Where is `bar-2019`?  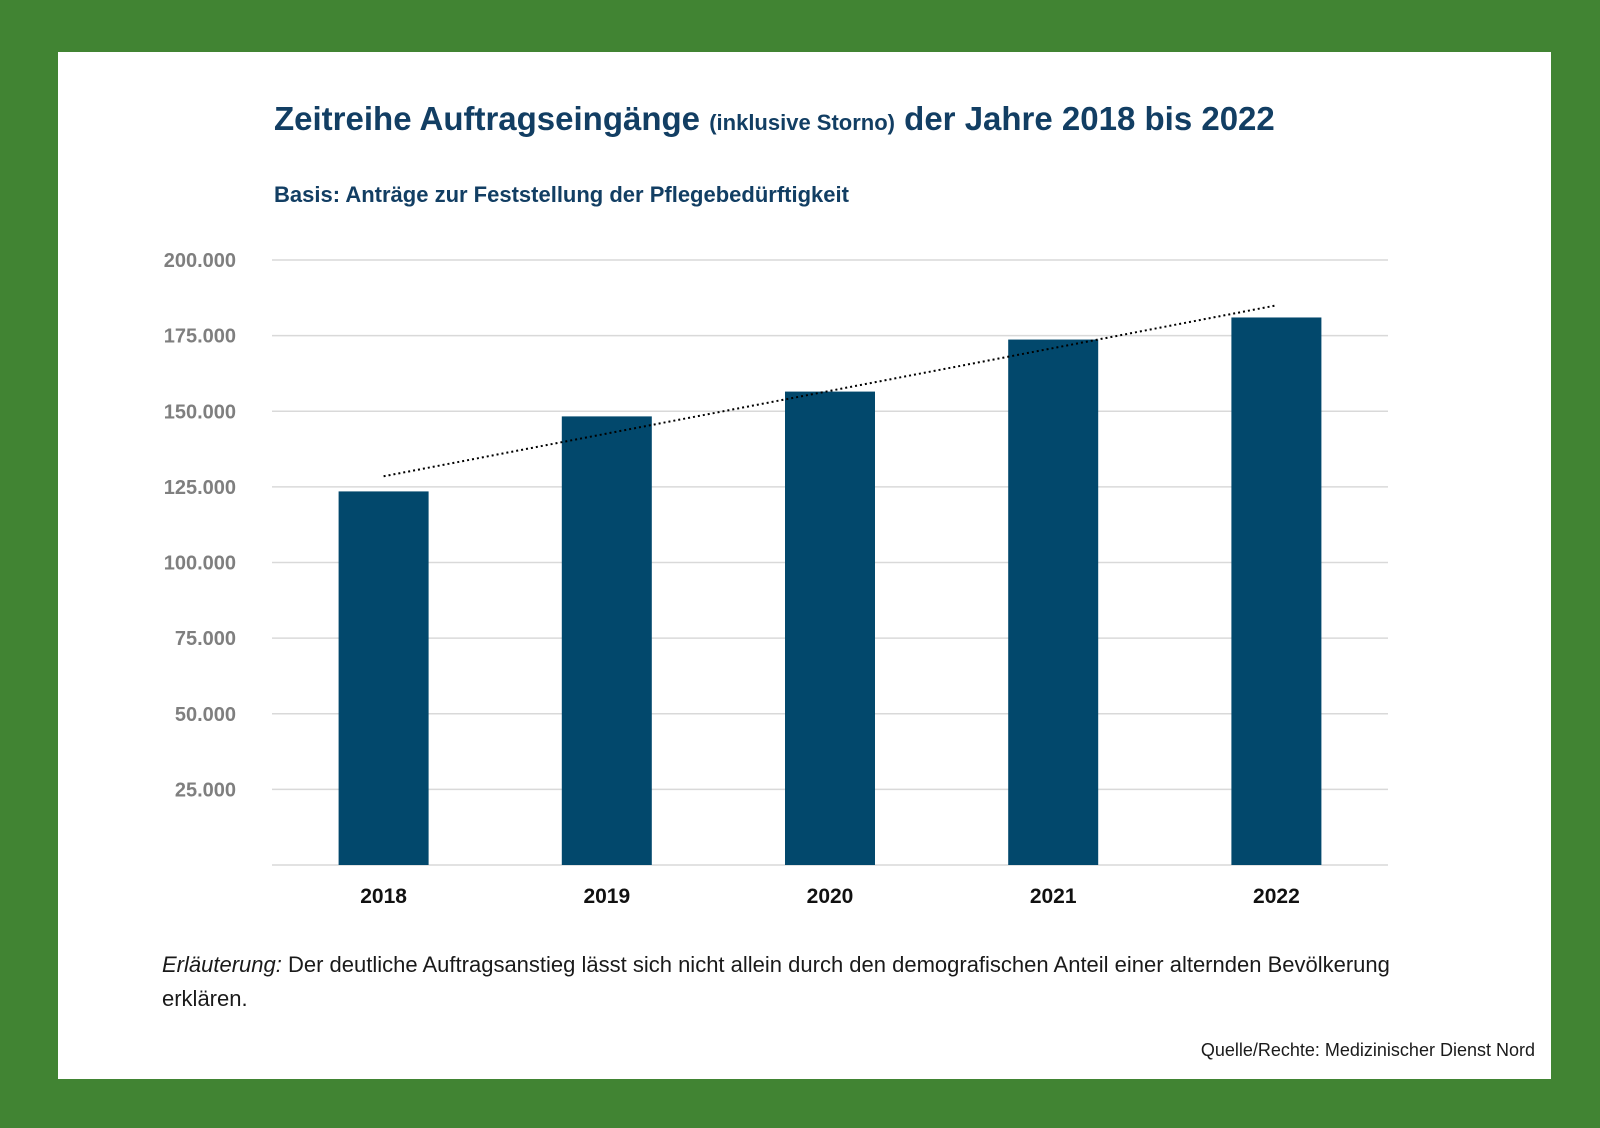 bar-2019 is located at coordinates (606, 640).